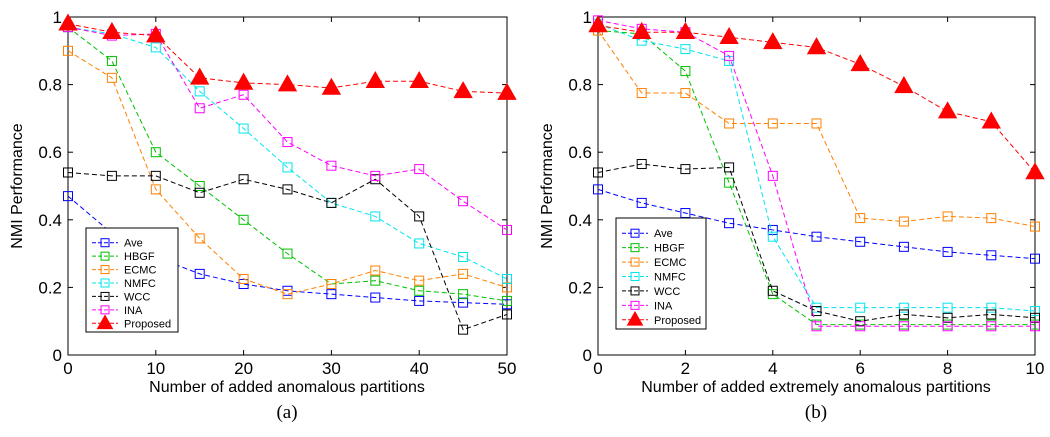  I want to click on series-line, so click(287, 58).